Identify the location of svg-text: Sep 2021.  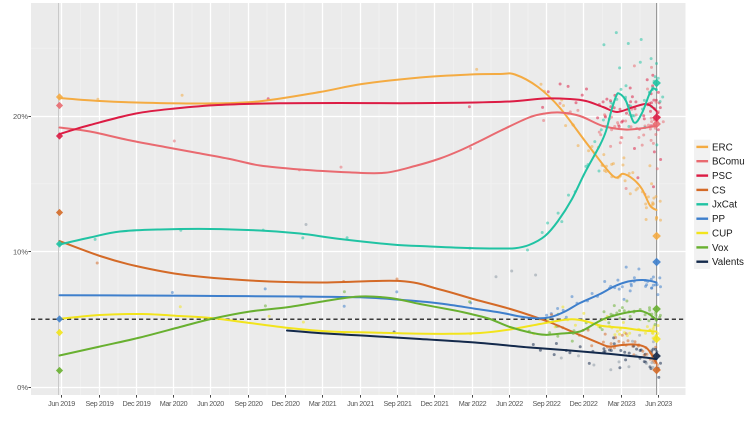
(398, 403).